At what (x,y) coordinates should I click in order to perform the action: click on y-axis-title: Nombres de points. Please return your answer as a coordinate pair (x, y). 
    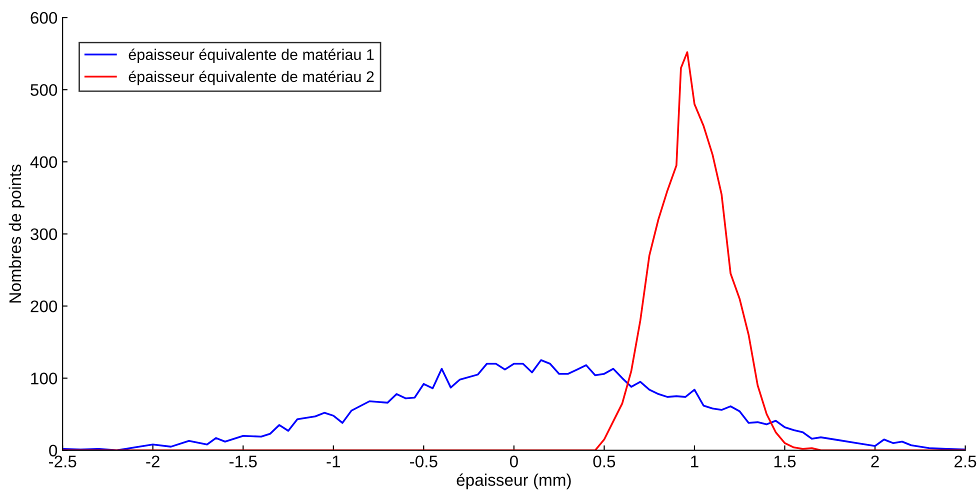
    Looking at the image, I should click on (16, 233).